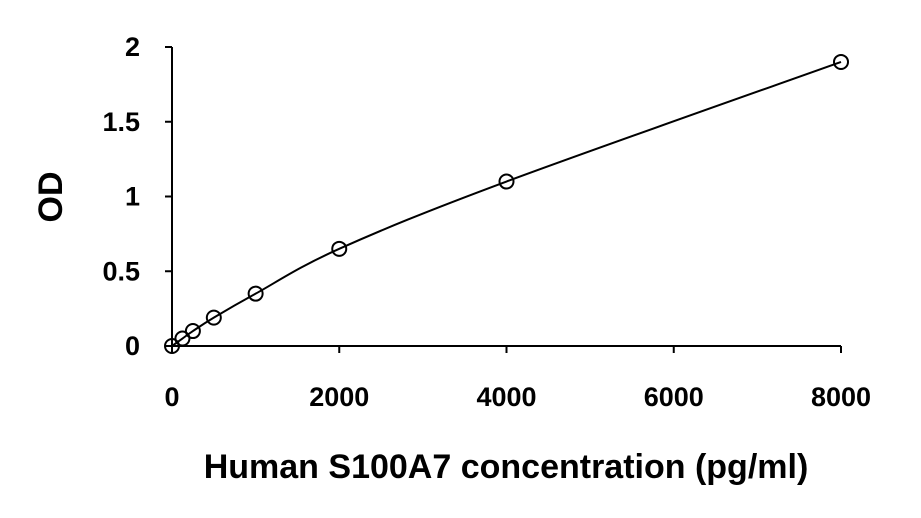  Describe the element at coordinates (51, 197) in the screenshot. I see `y-axis-title: OD` at that location.